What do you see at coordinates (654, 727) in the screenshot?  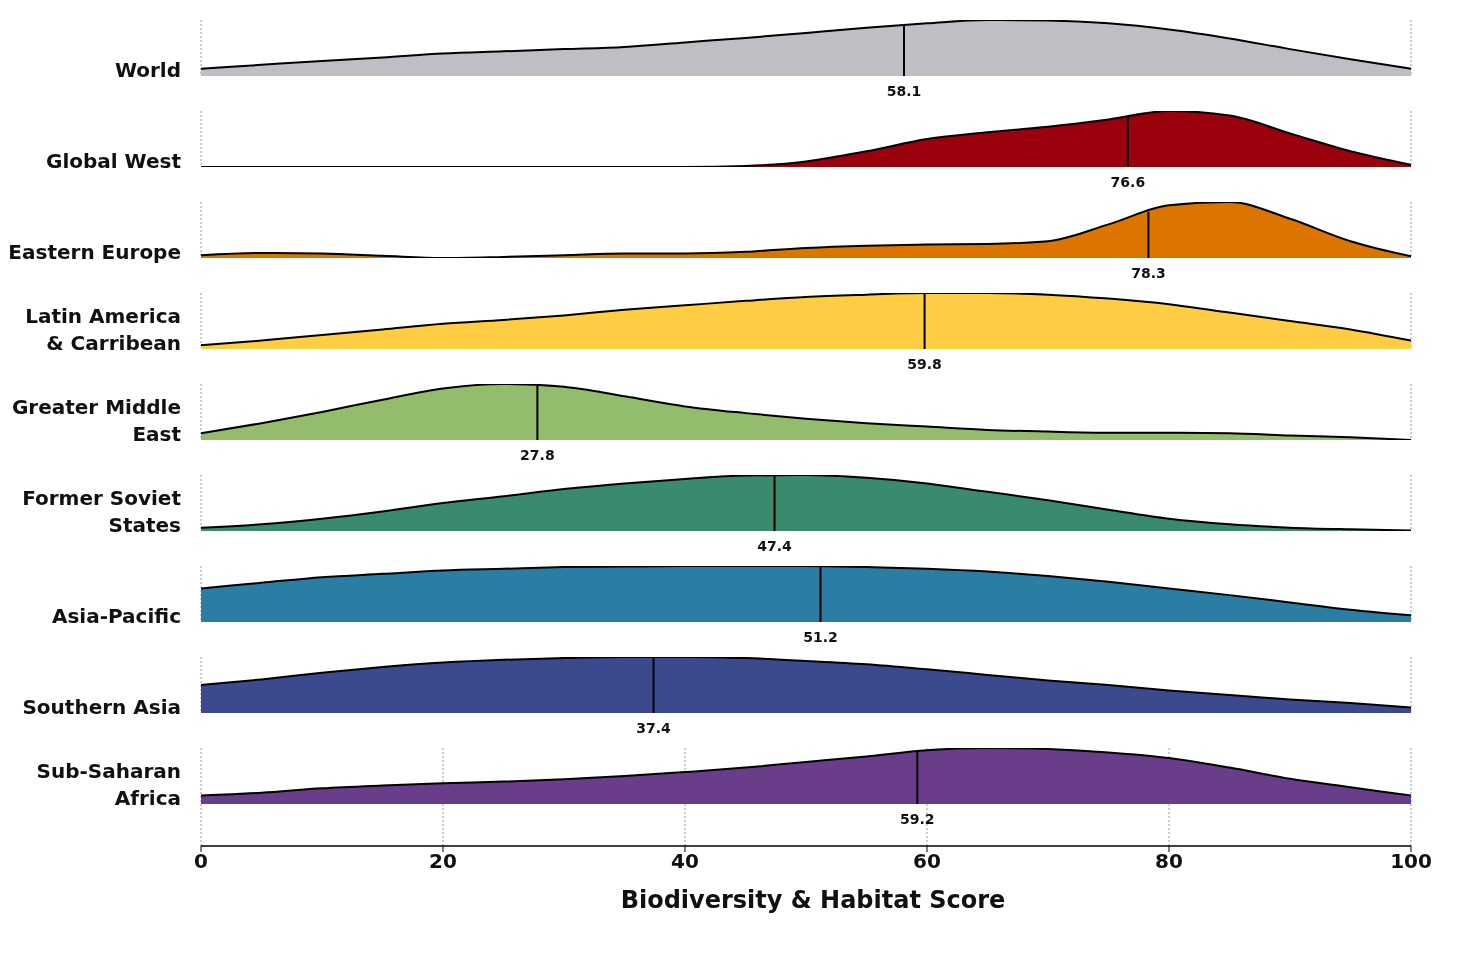 I see `ref-line-label: 37.4` at bounding box center [654, 727].